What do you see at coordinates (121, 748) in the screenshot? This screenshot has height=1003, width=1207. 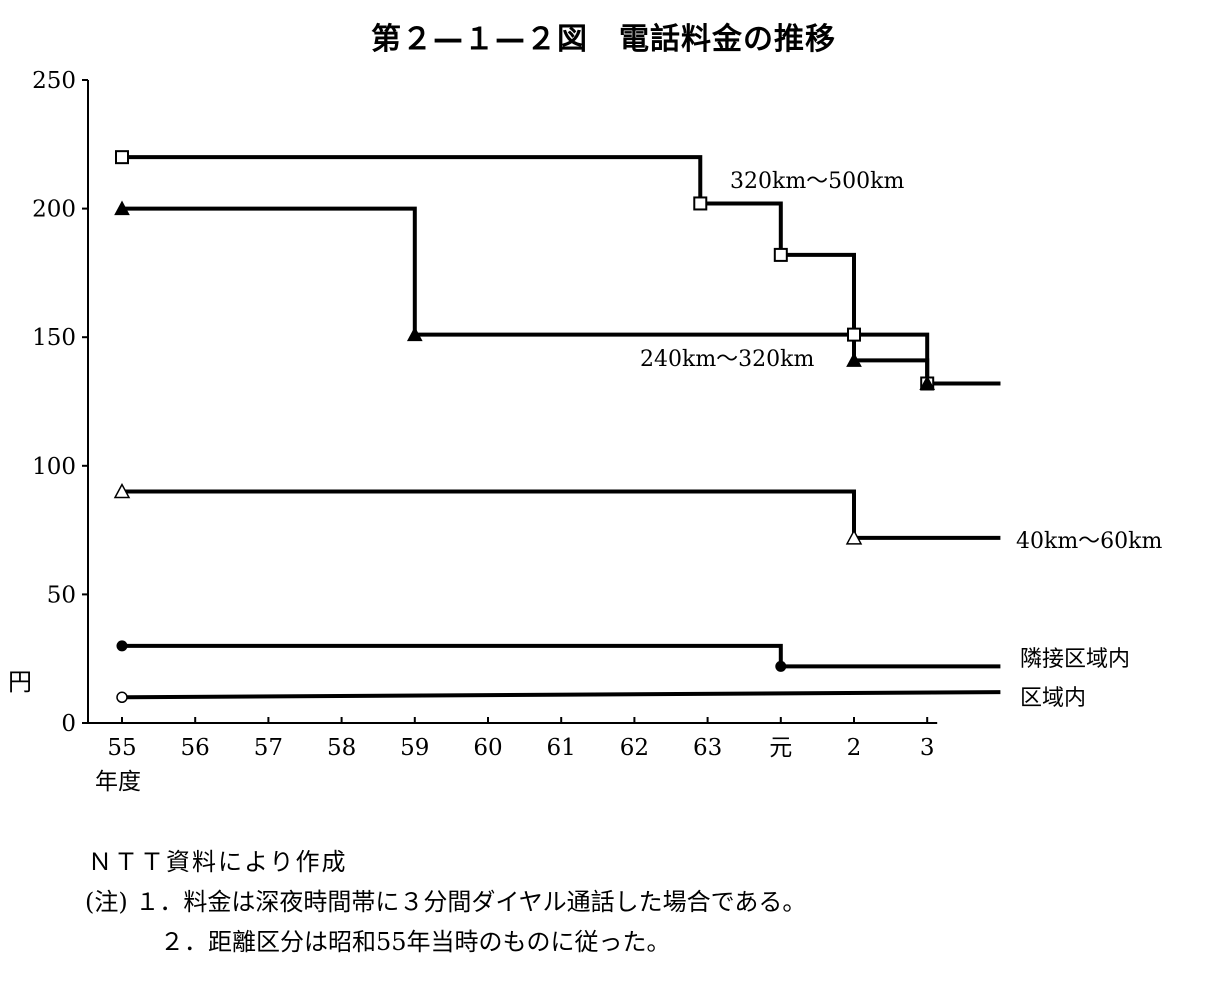 I see `x-tick-label: 55` at bounding box center [121, 748].